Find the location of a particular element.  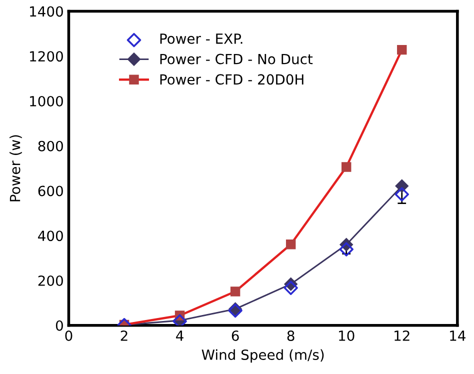

x-tick-label: 6 is located at coordinates (235, 335).